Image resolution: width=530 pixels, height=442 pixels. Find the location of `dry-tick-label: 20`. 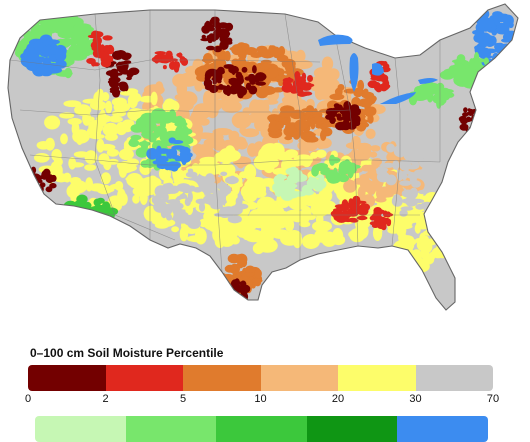

dry-tick-label: 20 is located at coordinates (338, 399).